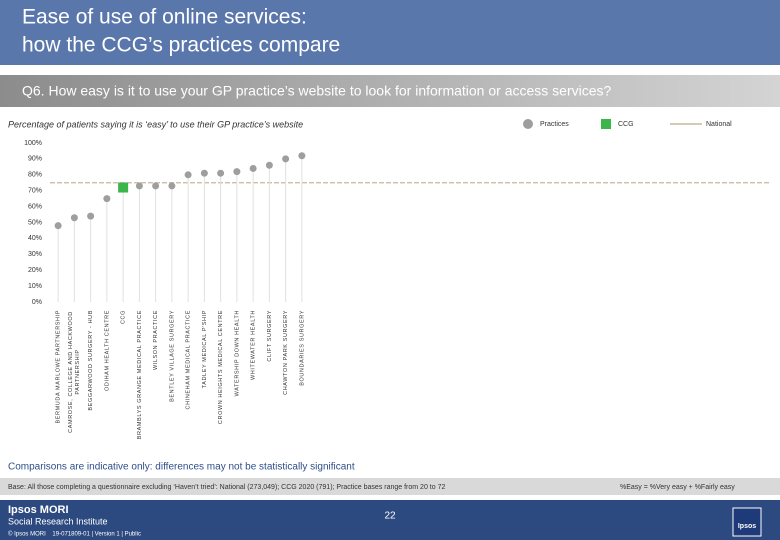 The height and width of the screenshot is (540, 780). Describe the element at coordinates (254, 345) in the screenshot. I see `x-tick-label: WHITEWATER HEALTH` at that location.